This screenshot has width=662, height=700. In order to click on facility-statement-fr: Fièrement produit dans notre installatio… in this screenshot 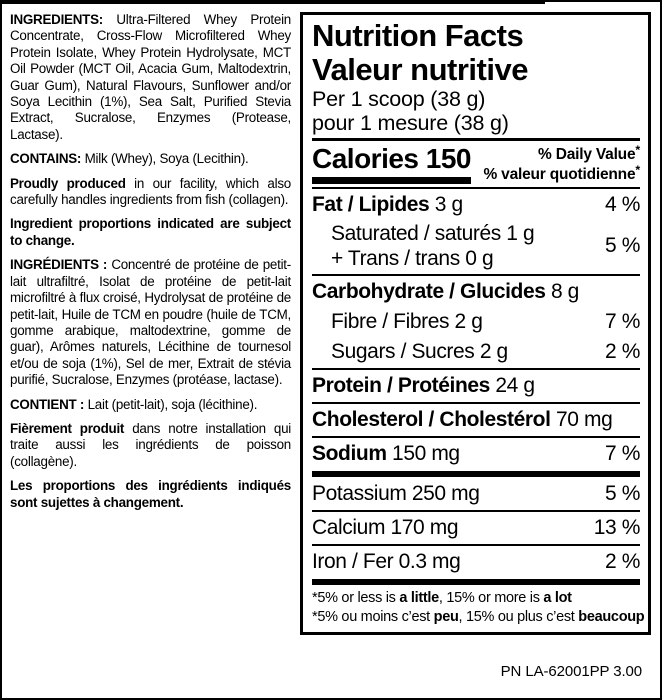, I will do `click(150, 444)`.